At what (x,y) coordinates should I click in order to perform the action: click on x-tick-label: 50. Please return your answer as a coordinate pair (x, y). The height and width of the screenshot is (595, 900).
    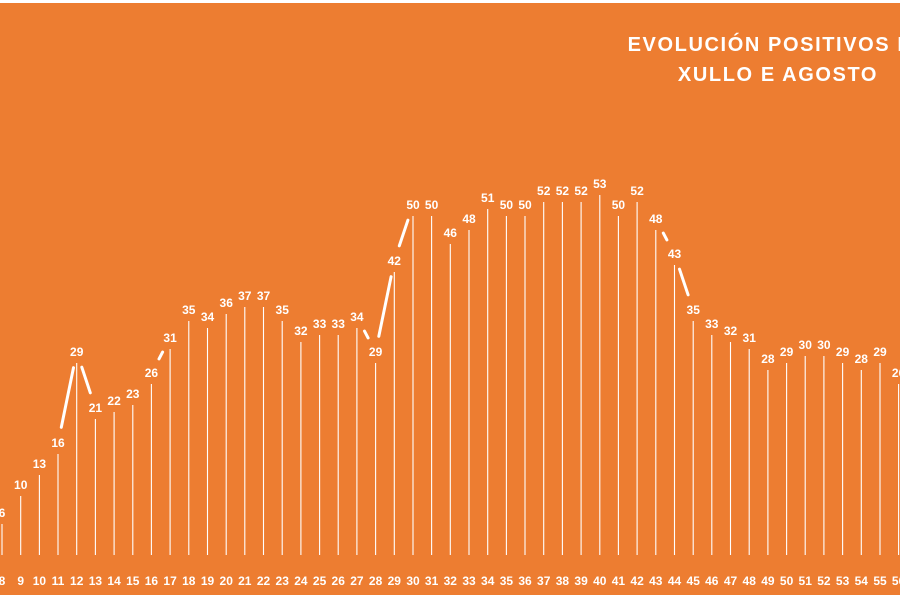
    Looking at the image, I should click on (787, 581).